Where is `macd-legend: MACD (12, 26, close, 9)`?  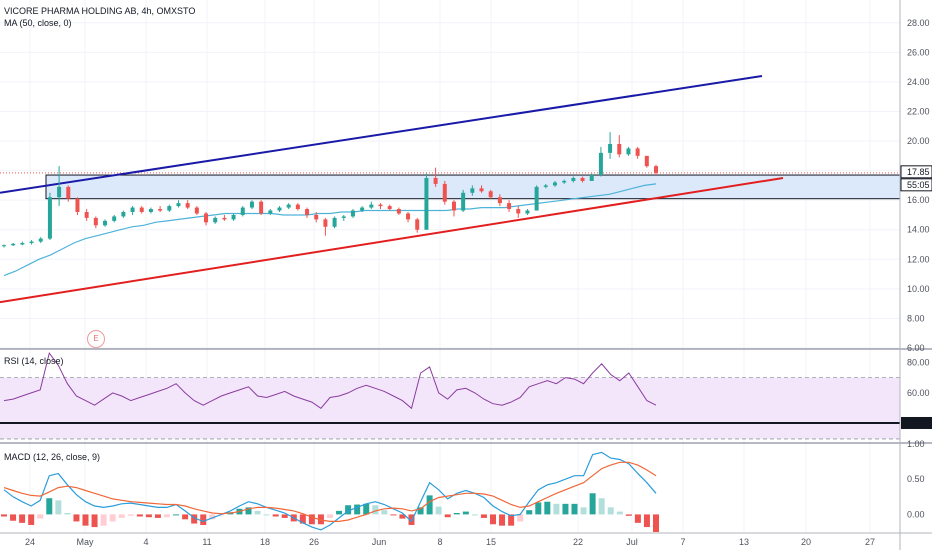
macd-legend: MACD (12, 26, close, 9) is located at coordinates (52, 457).